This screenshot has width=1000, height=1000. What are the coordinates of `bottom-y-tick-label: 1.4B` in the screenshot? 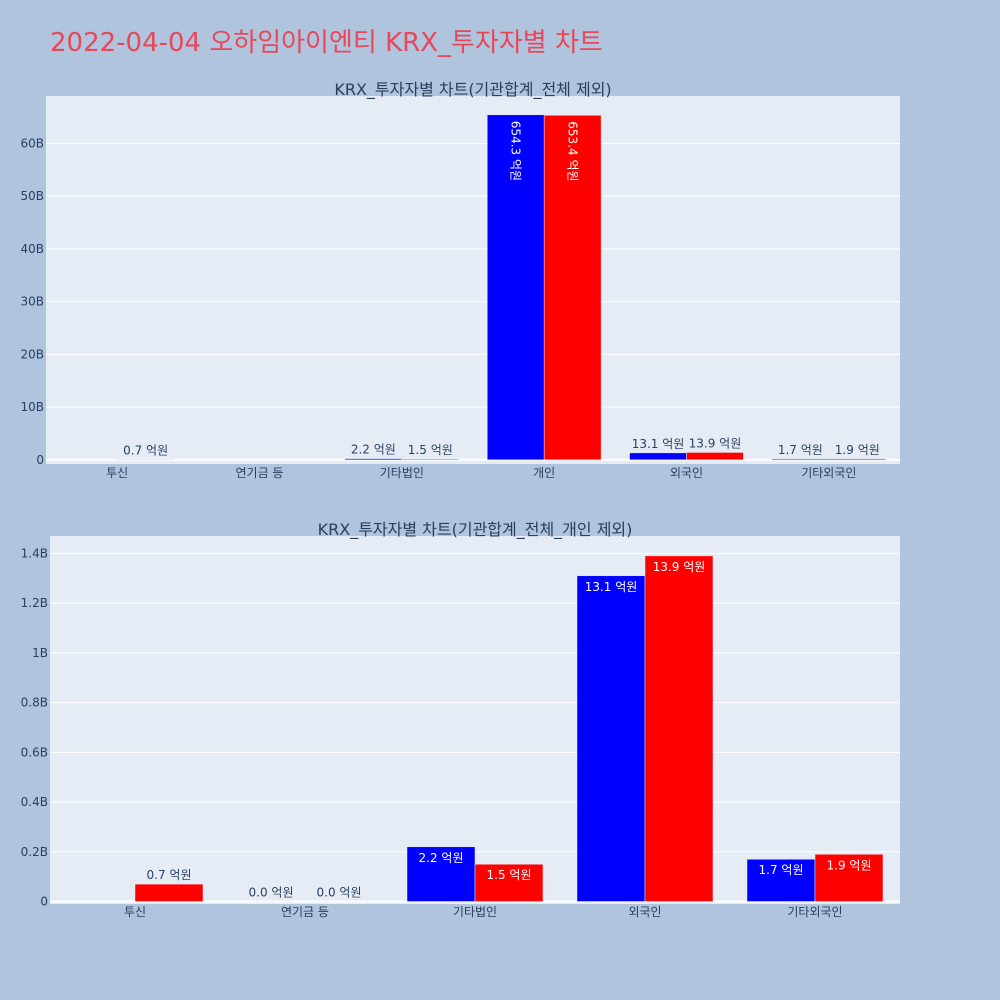 It's located at (34, 553).